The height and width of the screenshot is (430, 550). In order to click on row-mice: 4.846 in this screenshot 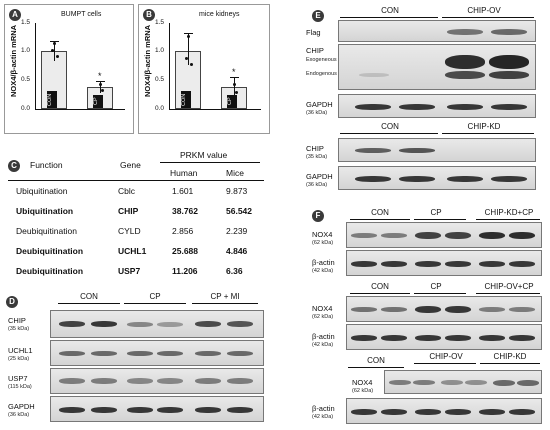, I will do `click(237, 251)`.